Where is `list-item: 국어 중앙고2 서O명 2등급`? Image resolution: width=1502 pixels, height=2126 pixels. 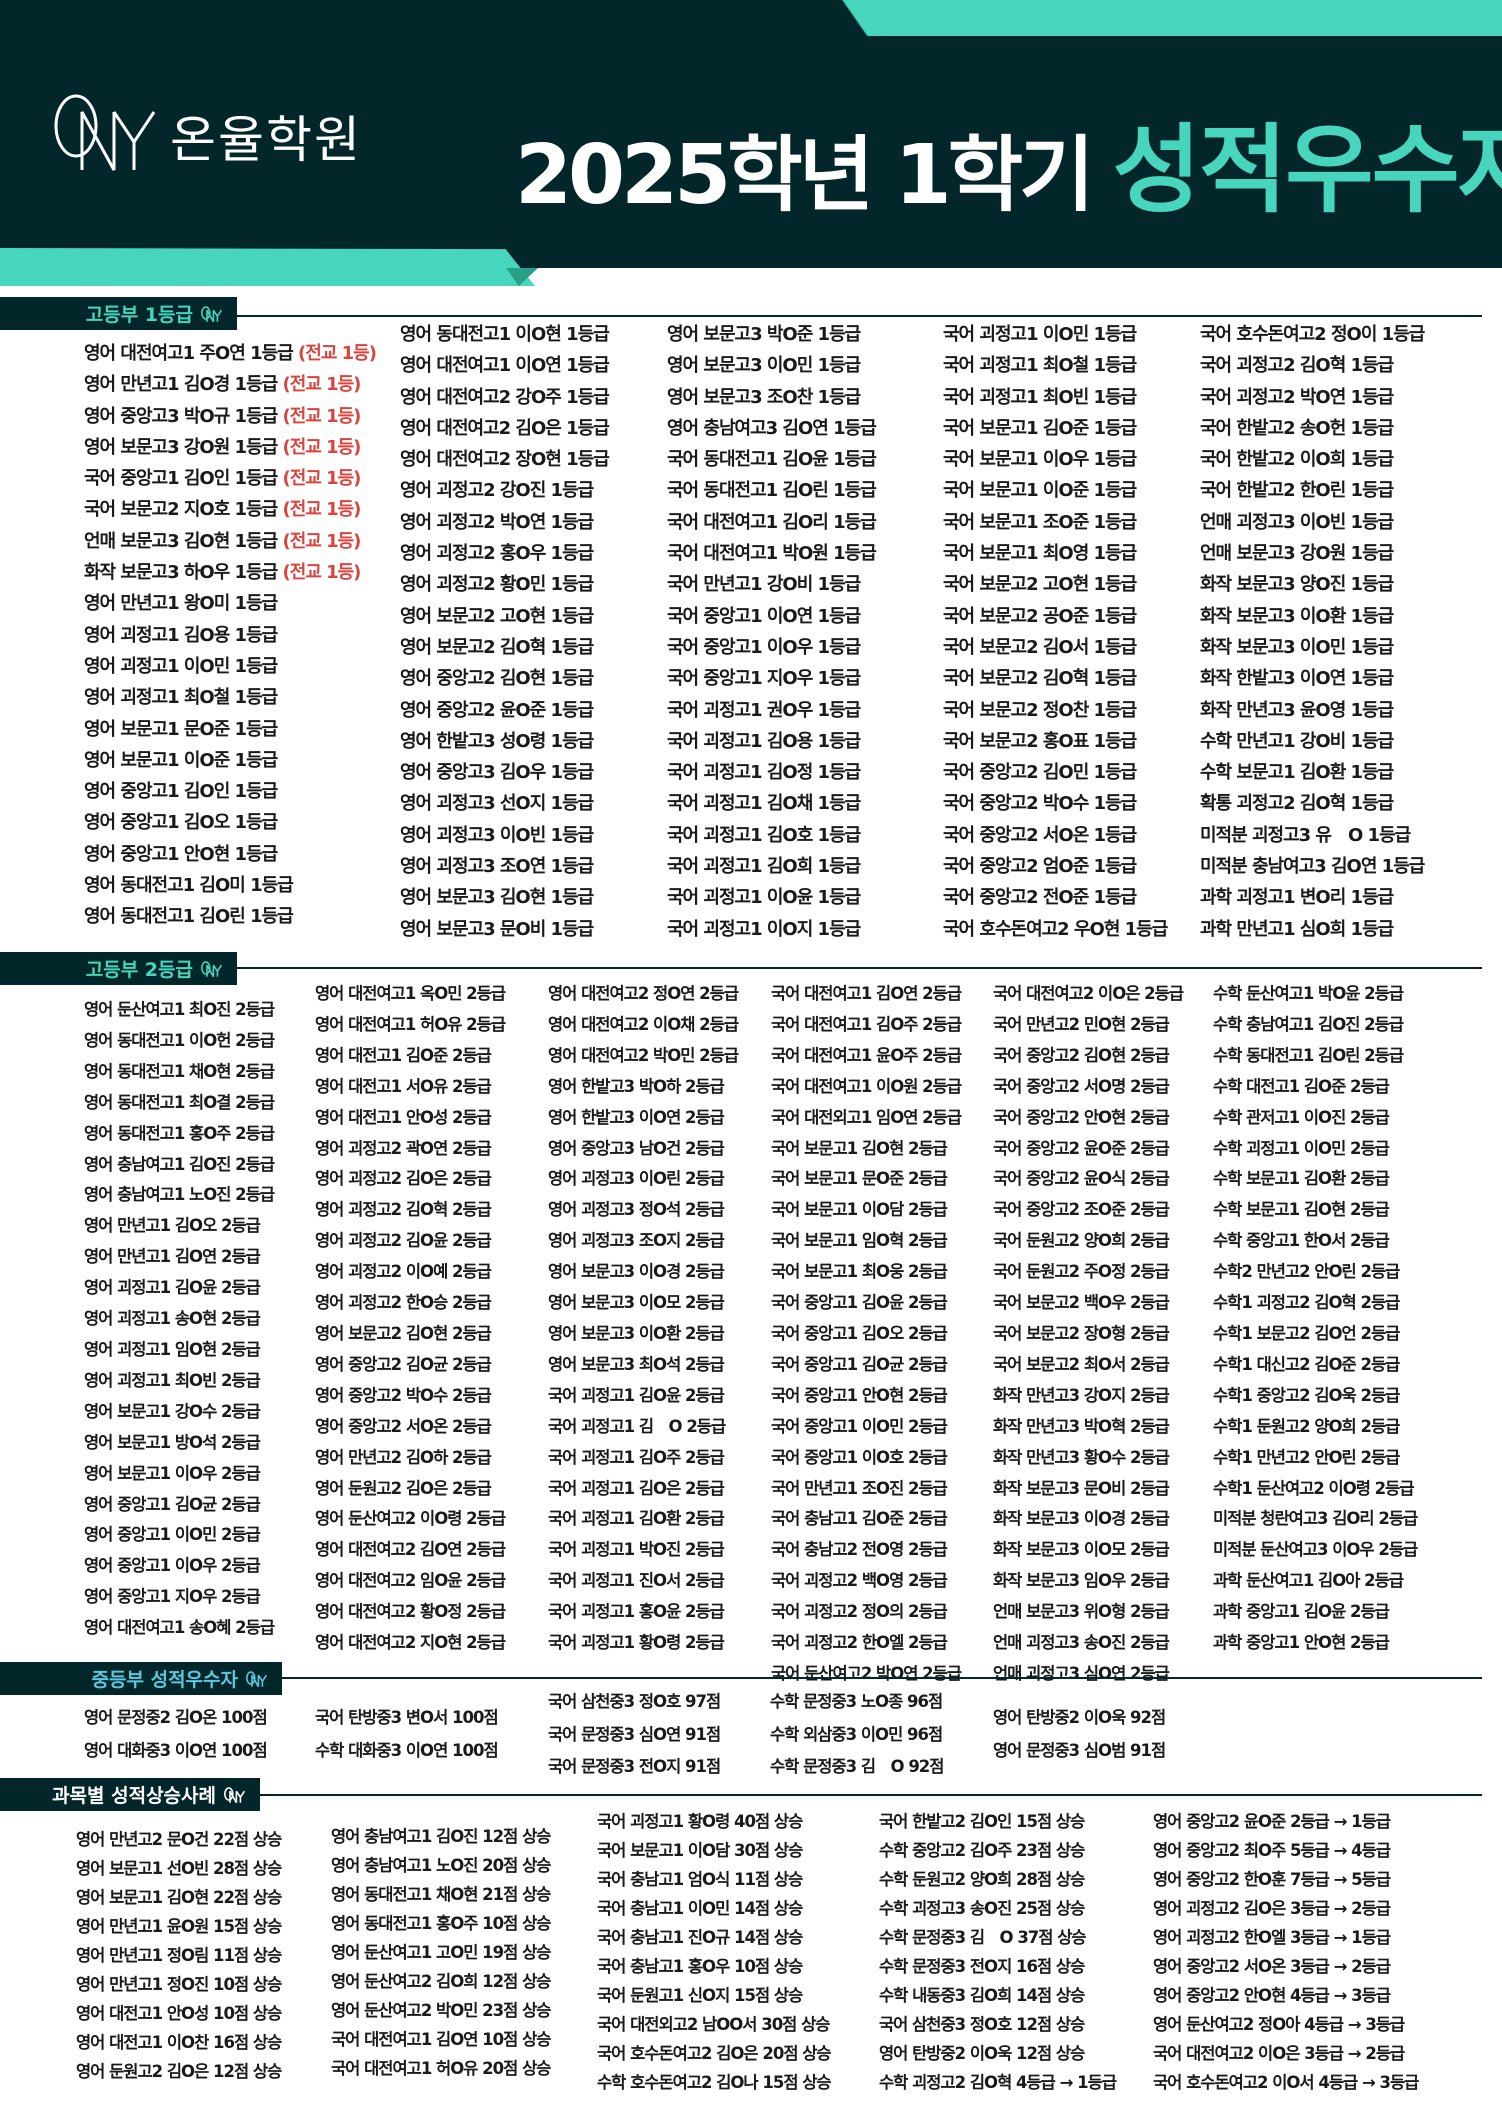
list-item: 국어 중앙고2 서O명 2등급 is located at coordinates (1081, 1086).